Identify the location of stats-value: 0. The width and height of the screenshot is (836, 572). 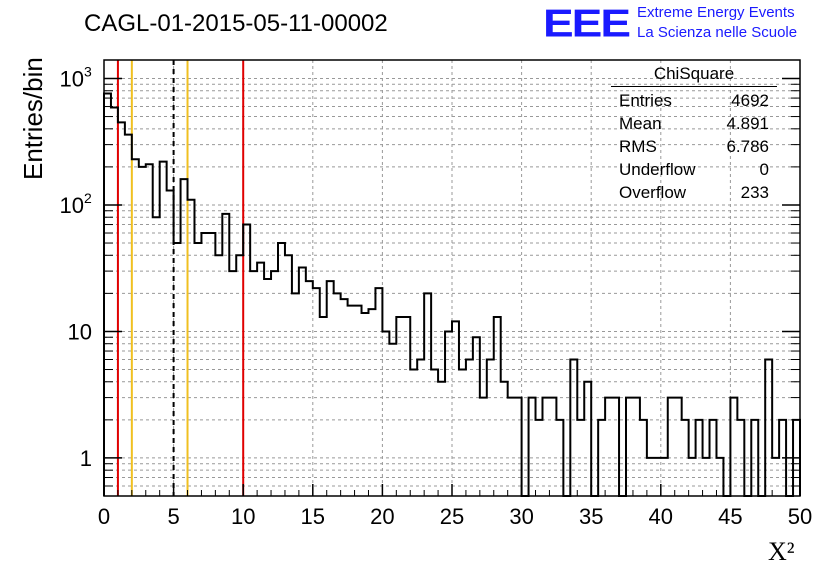
(764, 169).